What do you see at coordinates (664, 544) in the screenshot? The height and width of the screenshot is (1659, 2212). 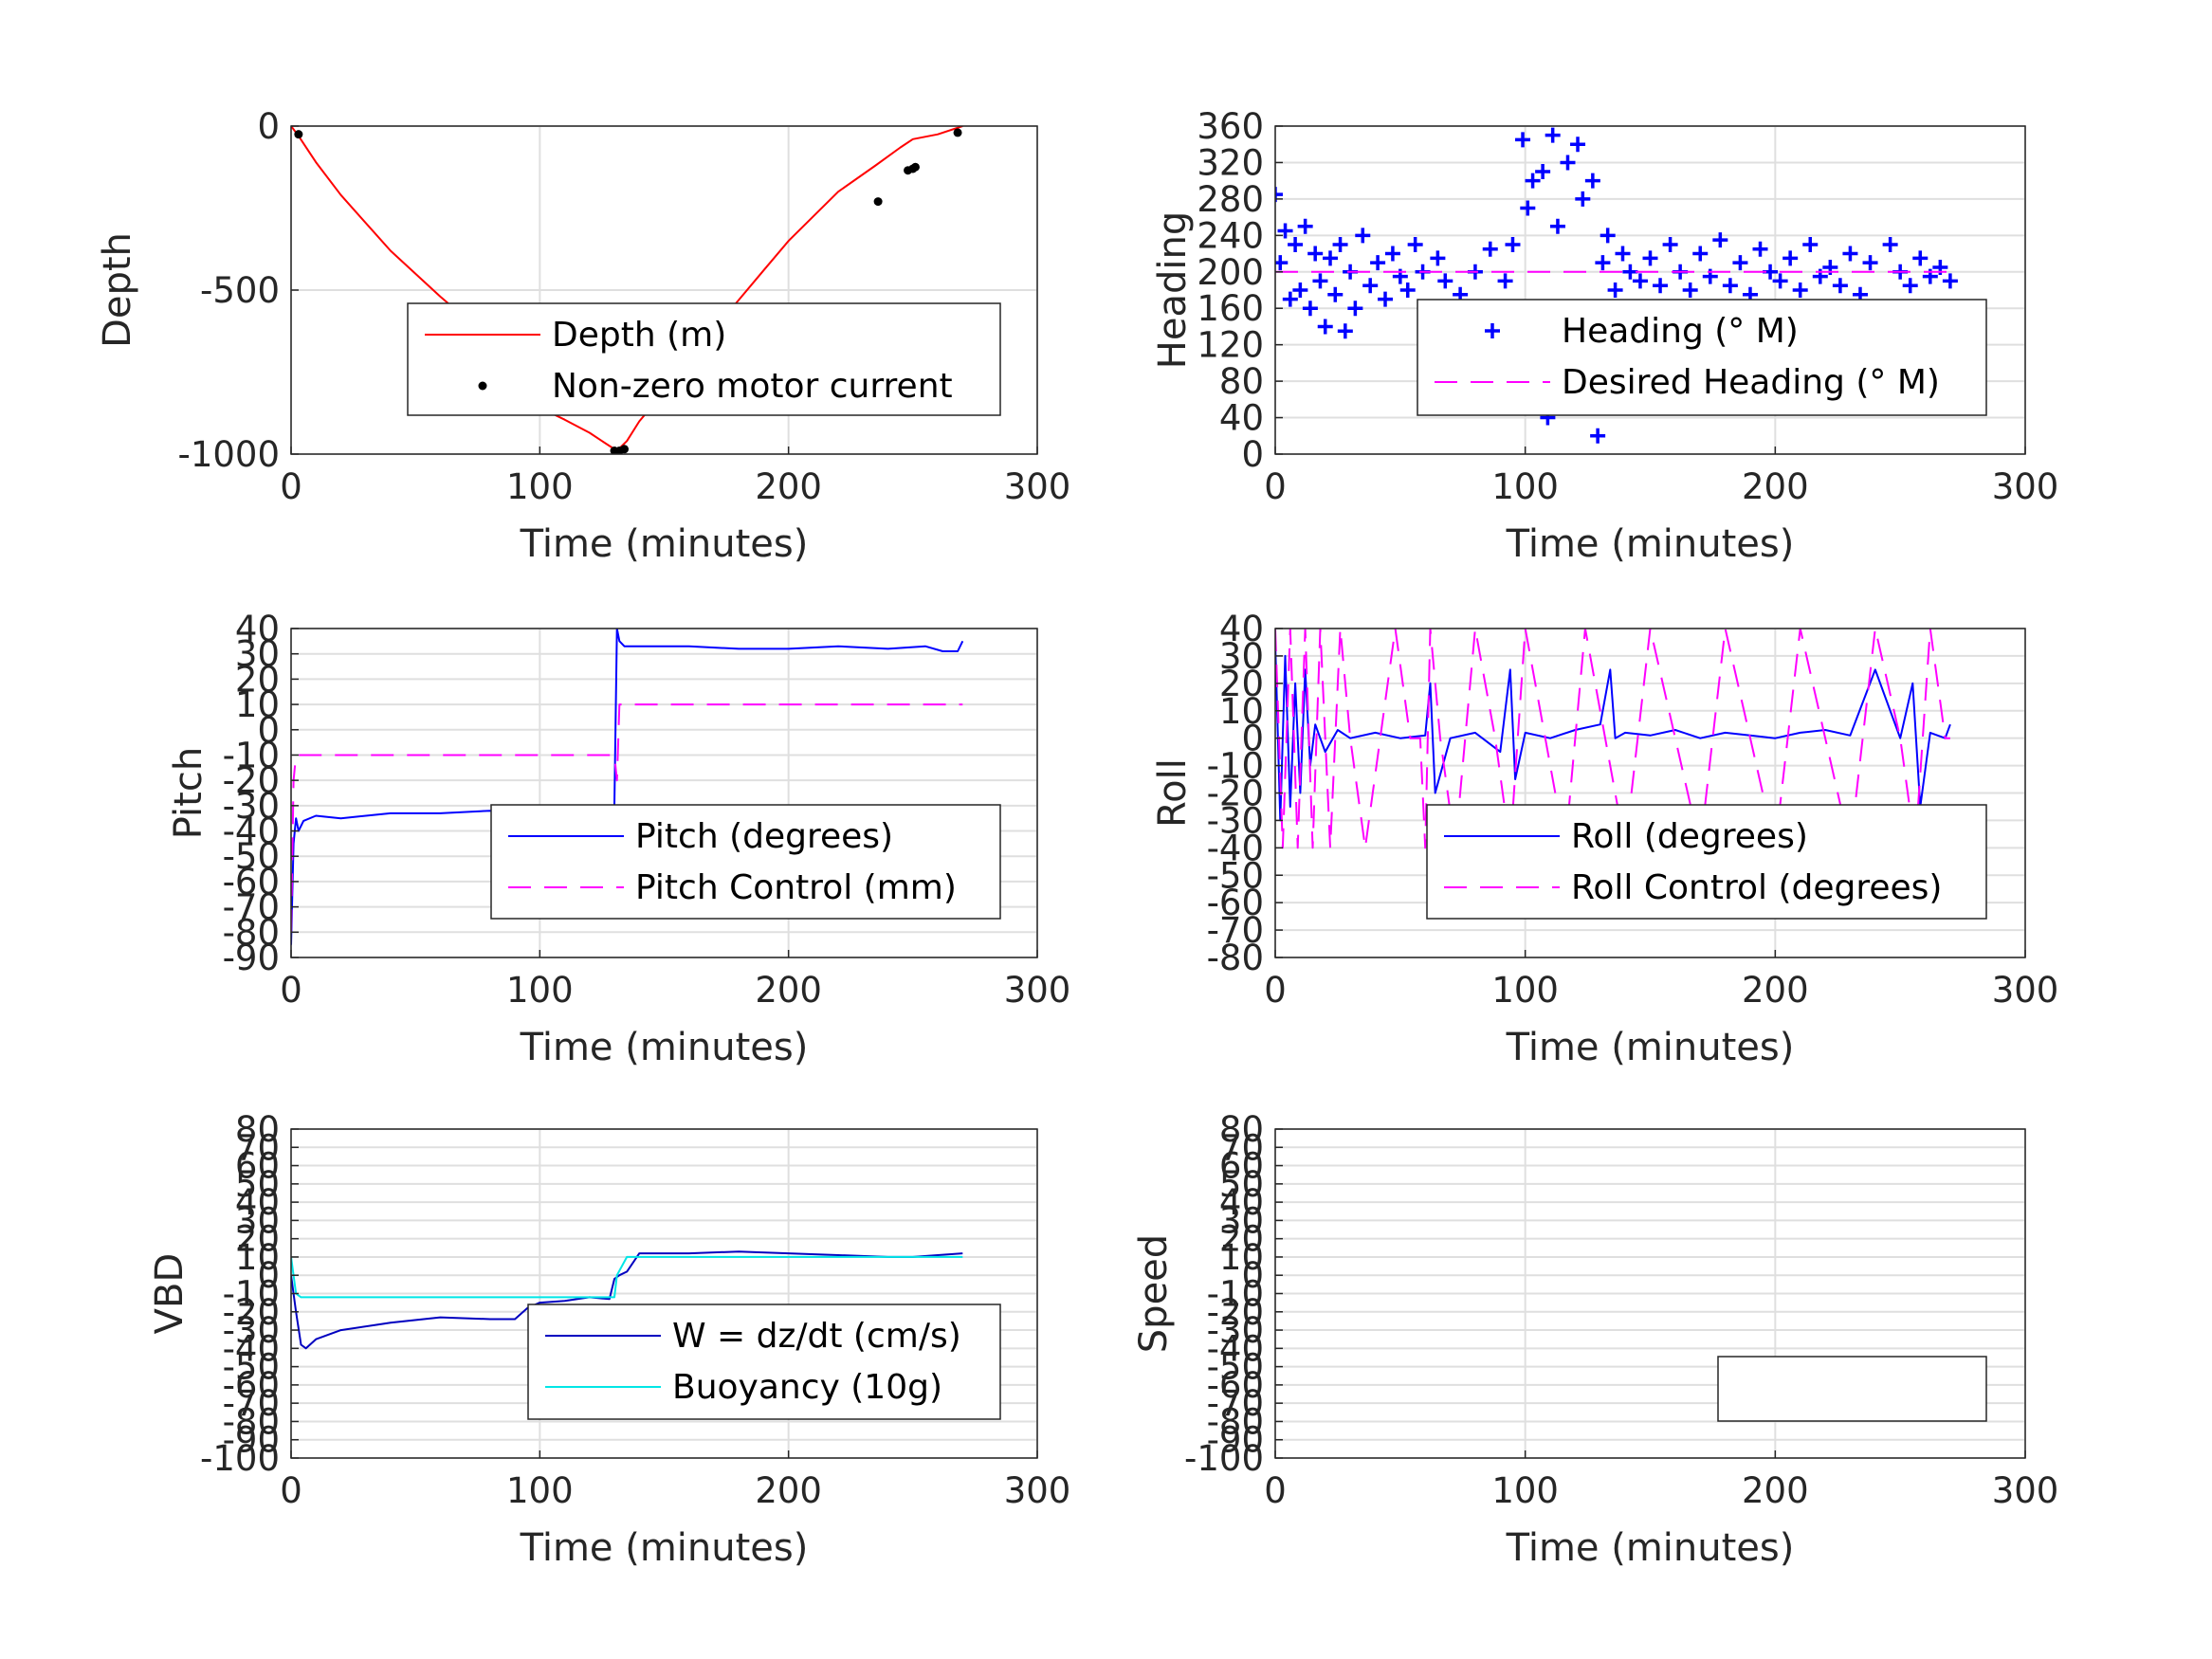 I see `depth-xlabel: Time (minutes)` at bounding box center [664, 544].